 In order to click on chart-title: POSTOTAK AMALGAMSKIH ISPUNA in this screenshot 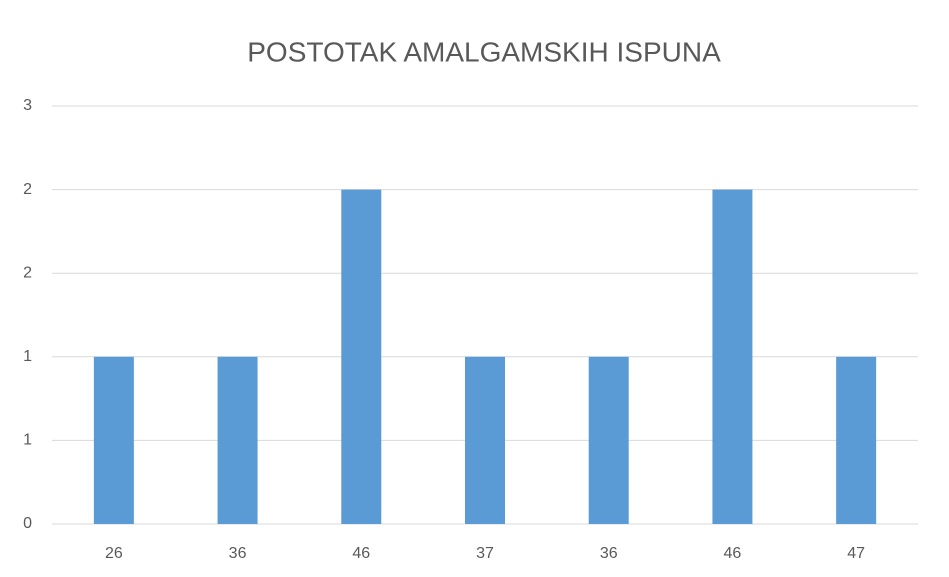, I will do `click(484, 51)`.